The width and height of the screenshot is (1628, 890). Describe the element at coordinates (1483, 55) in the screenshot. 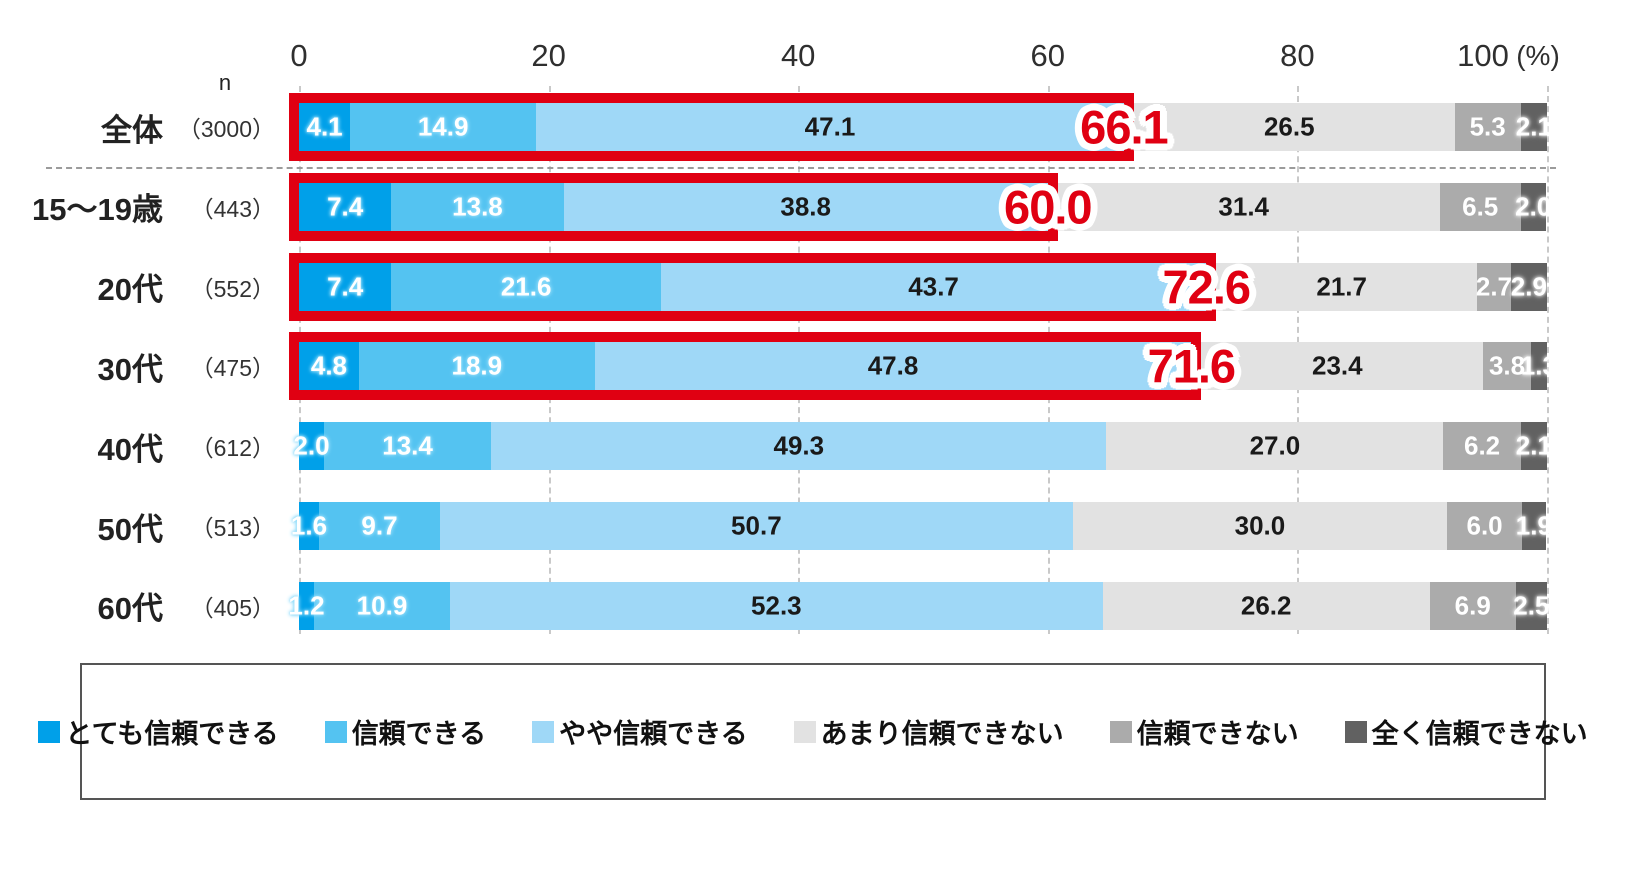

I see `x-axis-tick-label: 100` at that location.